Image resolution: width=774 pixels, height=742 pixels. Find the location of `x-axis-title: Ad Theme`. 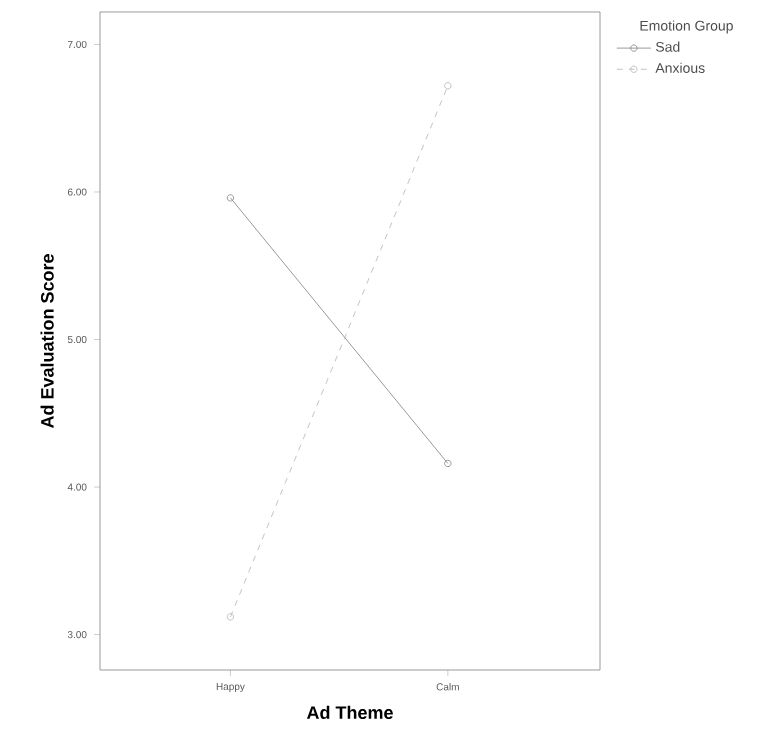

x-axis-title: Ad Theme is located at coordinates (349, 712).